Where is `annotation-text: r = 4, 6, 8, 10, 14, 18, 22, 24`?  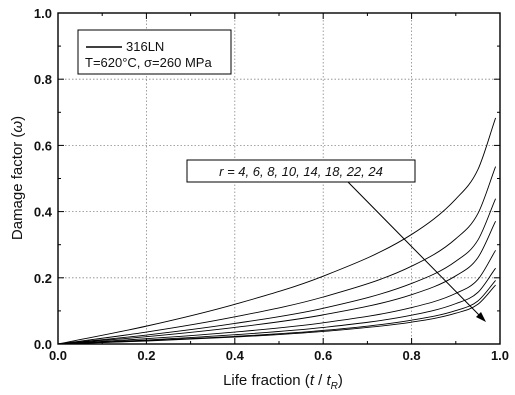
annotation-text: r = 4, 6, 8, 10, 14, 18, 22, 24 is located at coordinates (301, 171).